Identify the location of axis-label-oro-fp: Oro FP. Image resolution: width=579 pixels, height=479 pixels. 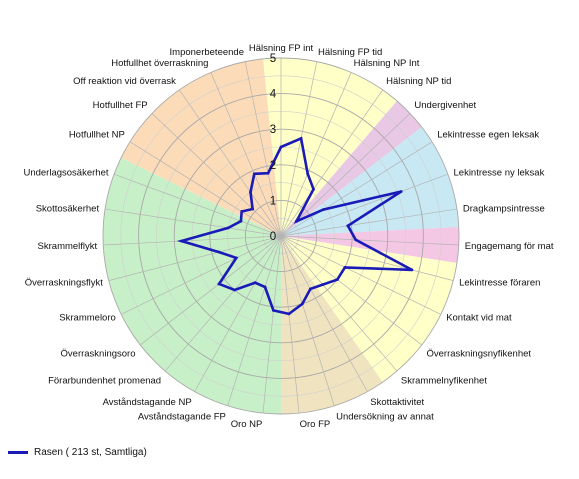
(315, 424).